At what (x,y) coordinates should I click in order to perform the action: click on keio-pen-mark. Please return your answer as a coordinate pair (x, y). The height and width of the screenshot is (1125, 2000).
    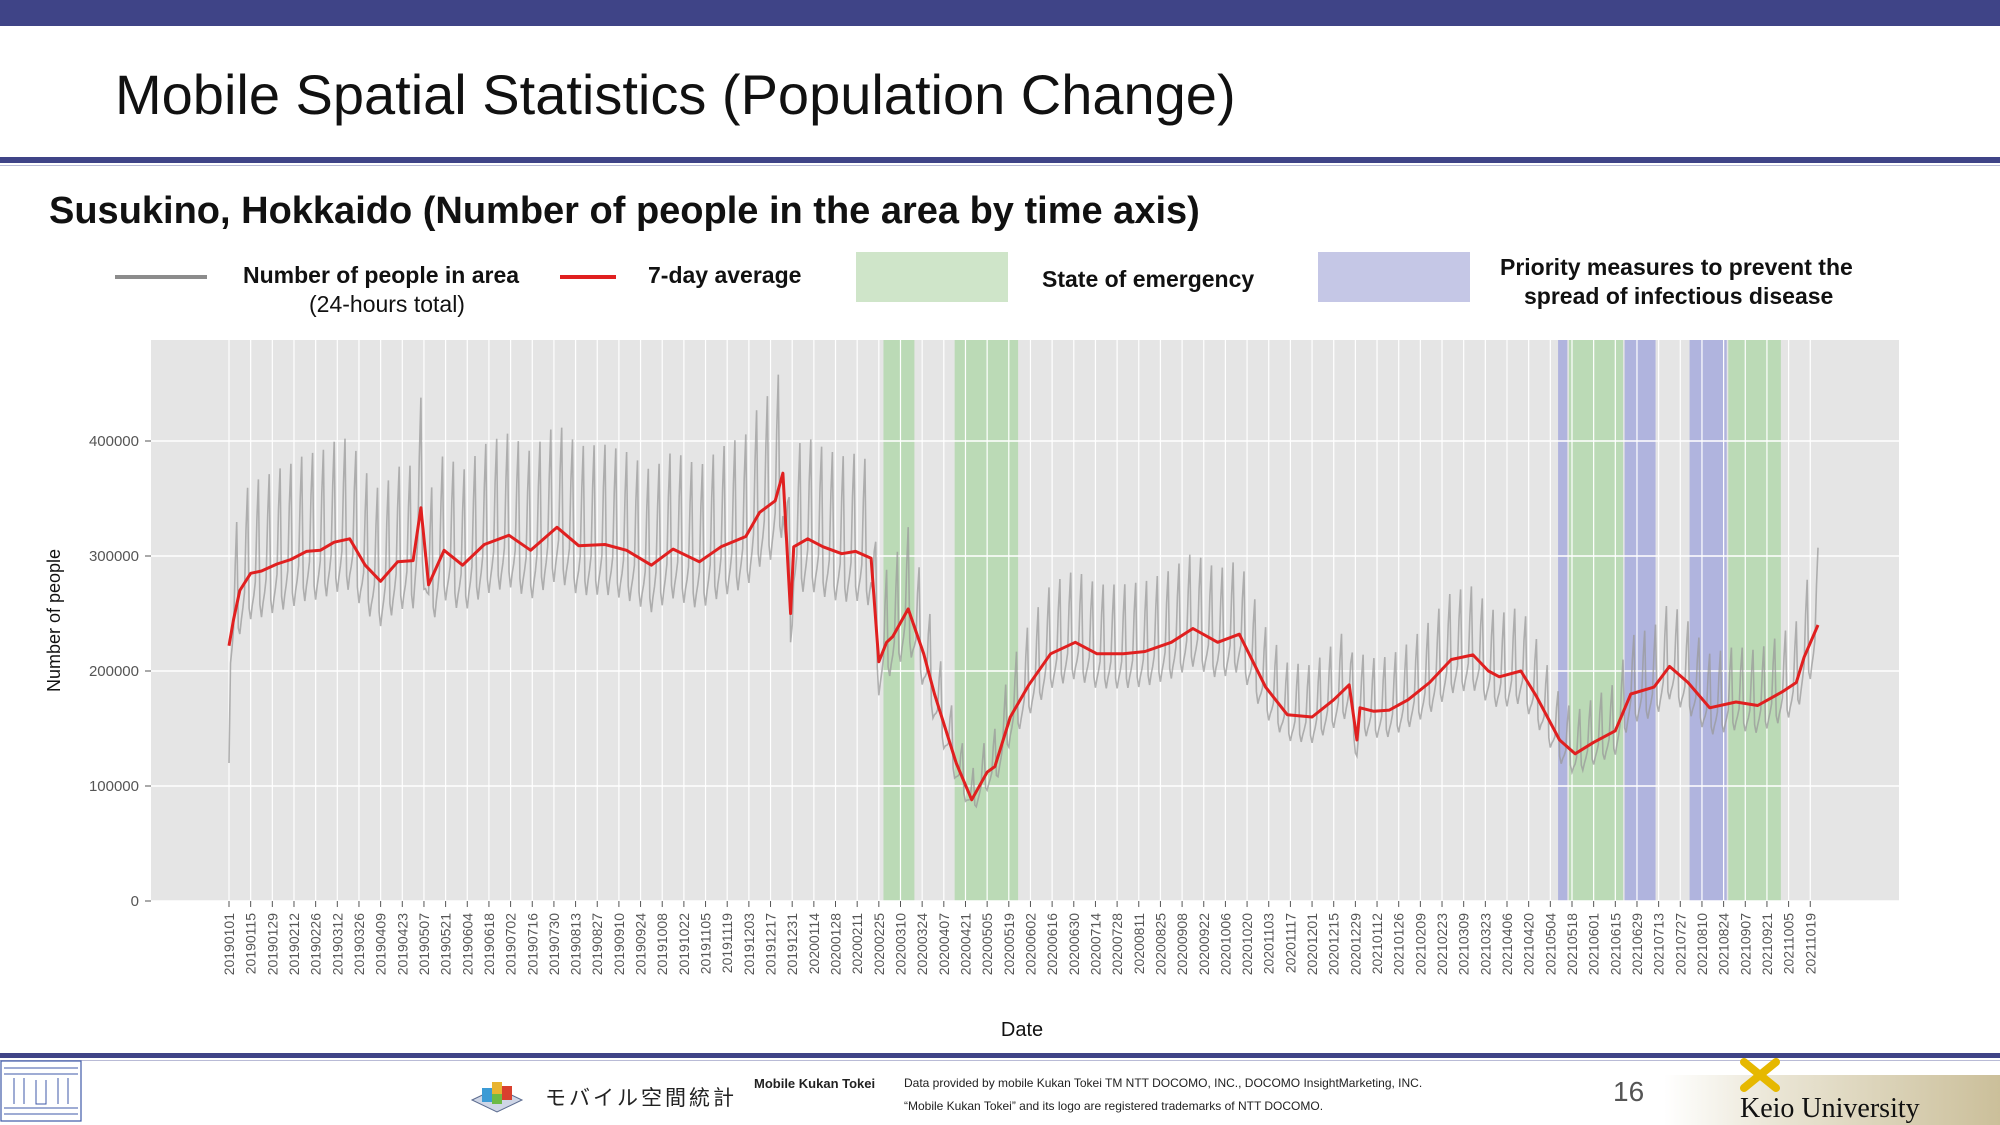
    Looking at the image, I should click on (1760, 1075).